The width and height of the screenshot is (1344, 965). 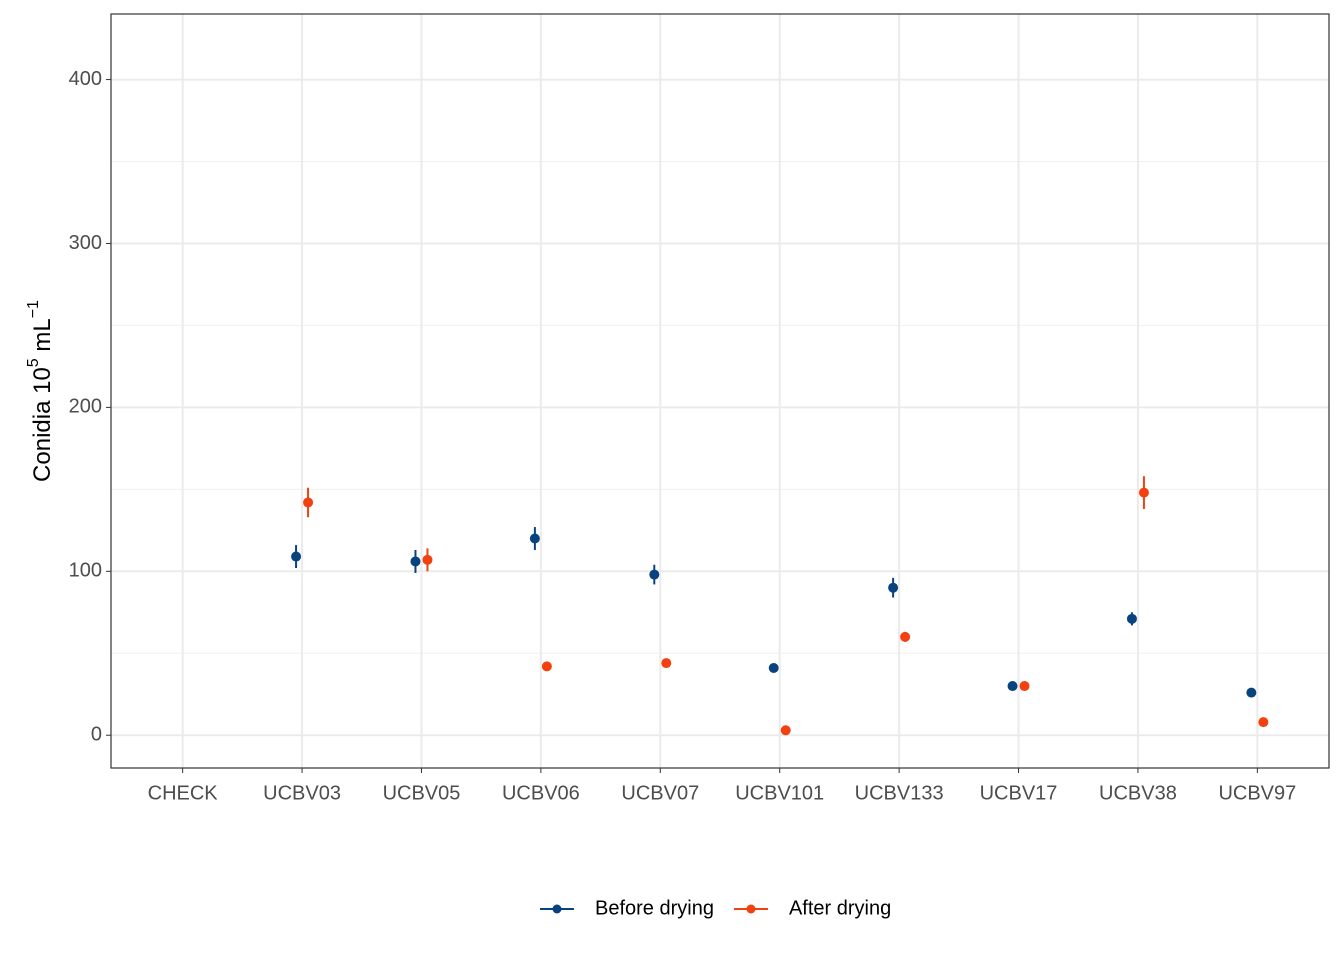 I want to click on x-tick-label: UCBV101, so click(x=779, y=793).